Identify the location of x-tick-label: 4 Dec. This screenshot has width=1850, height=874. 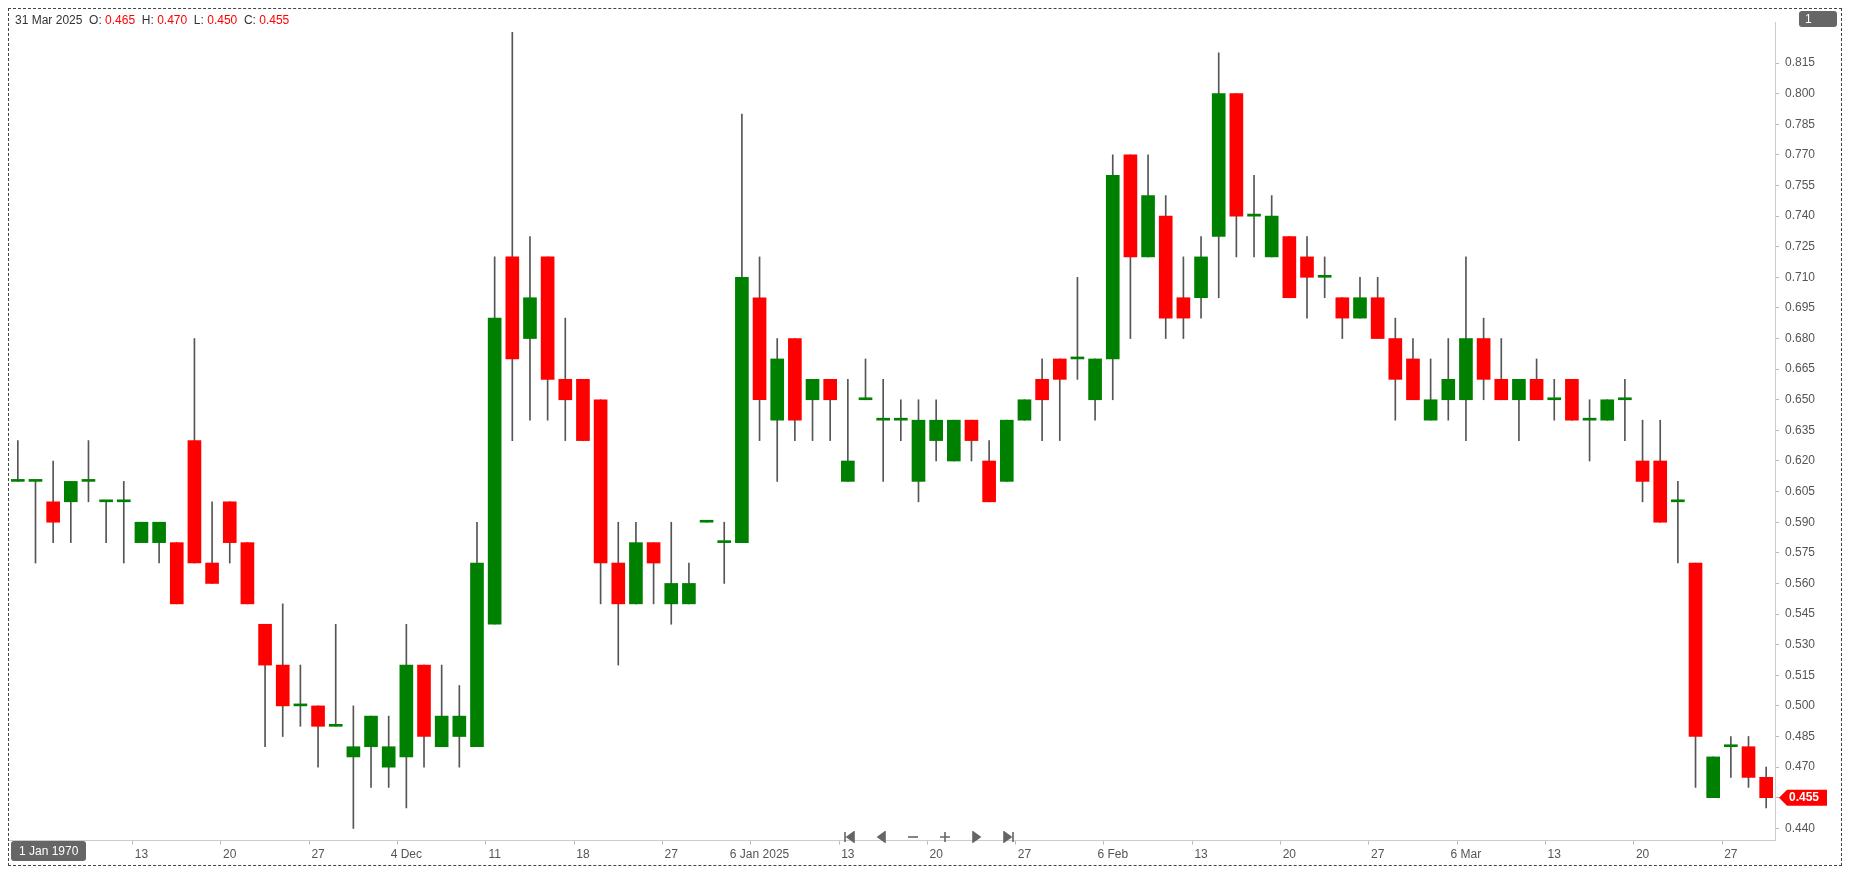
(406, 854).